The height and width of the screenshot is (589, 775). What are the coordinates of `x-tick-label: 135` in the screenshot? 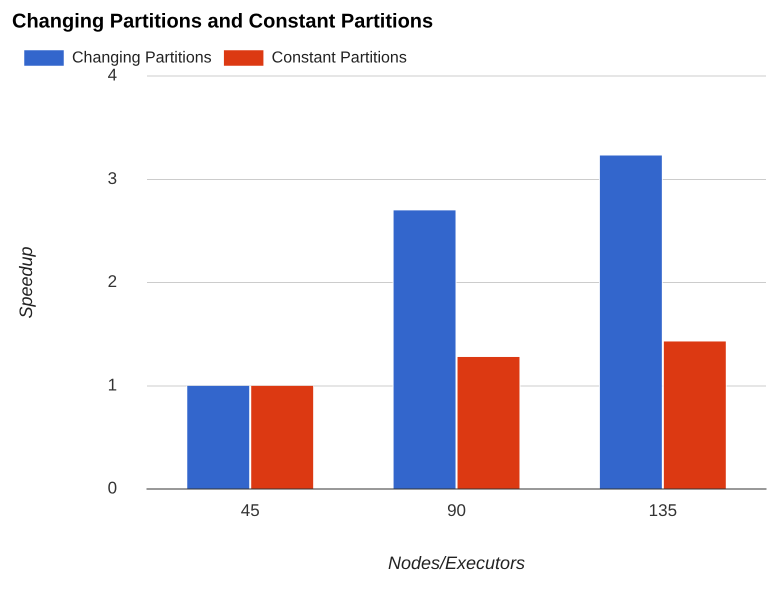 It's located at (663, 510).